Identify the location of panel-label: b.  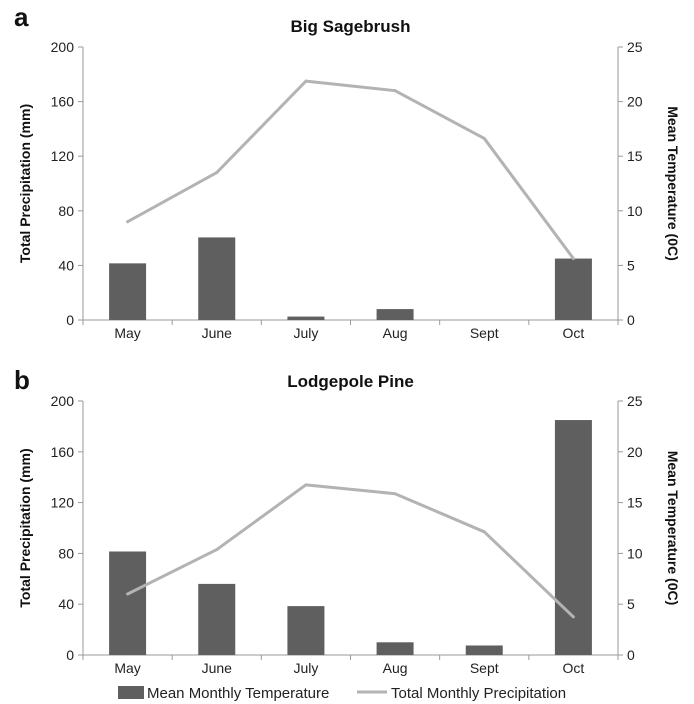
(22, 380).